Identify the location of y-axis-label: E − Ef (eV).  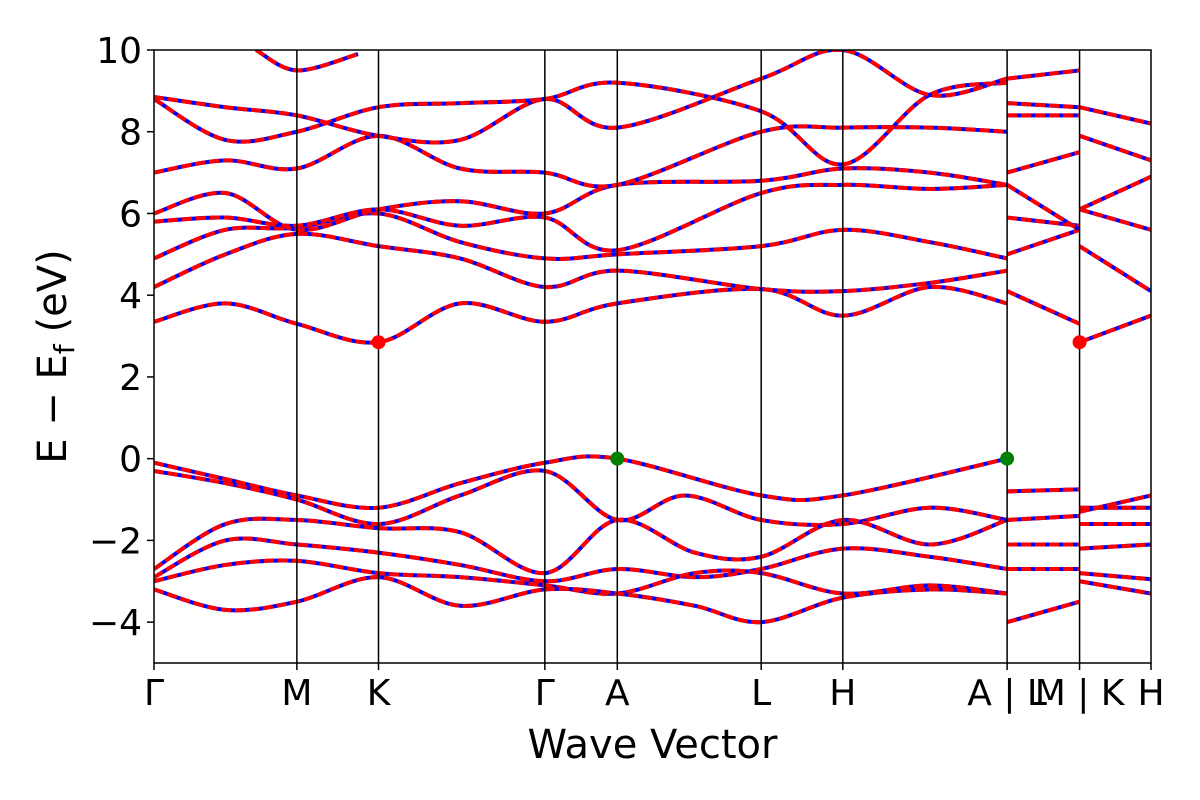
(55, 356).